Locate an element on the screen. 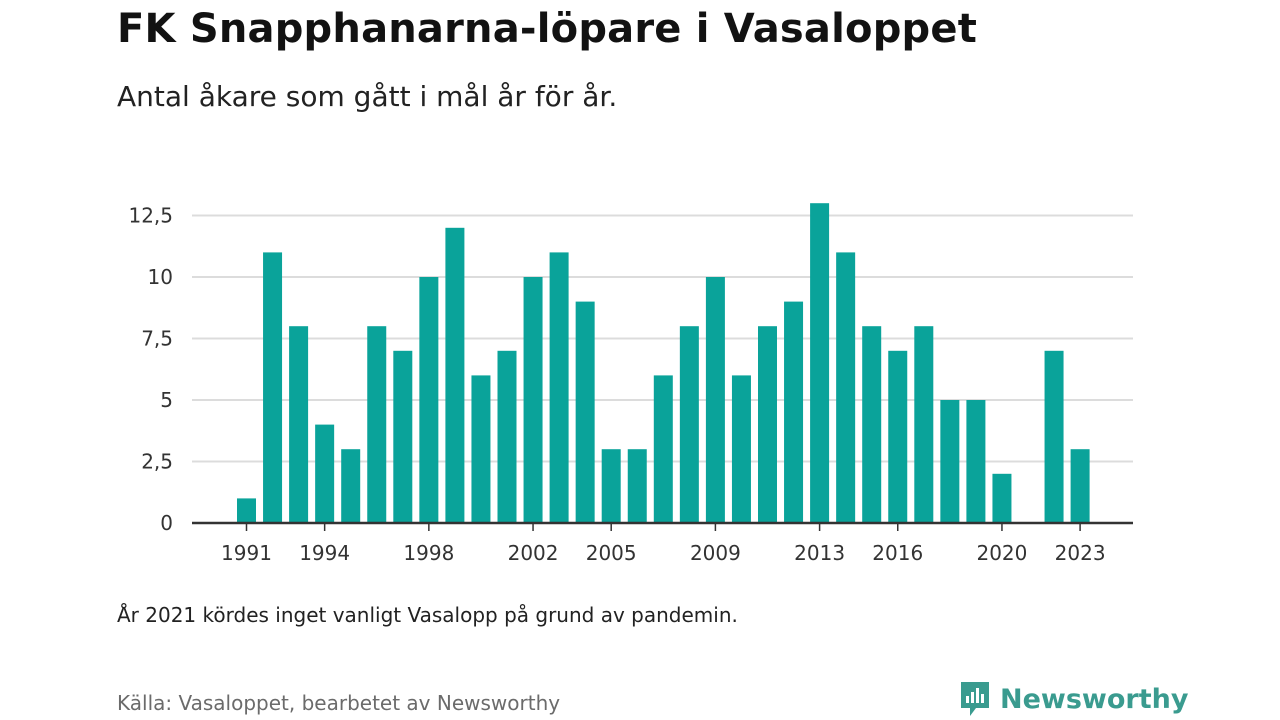 This screenshot has height=720, width=1280. bar-2015 is located at coordinates (872, 424).